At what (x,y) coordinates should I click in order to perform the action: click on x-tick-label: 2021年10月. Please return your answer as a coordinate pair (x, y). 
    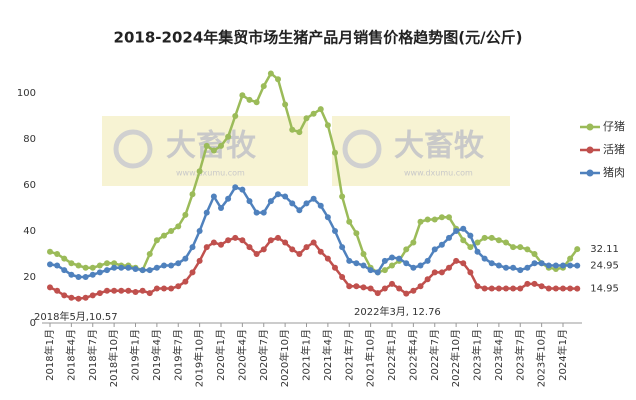
    Looking at the image, I should click on (370, 358).